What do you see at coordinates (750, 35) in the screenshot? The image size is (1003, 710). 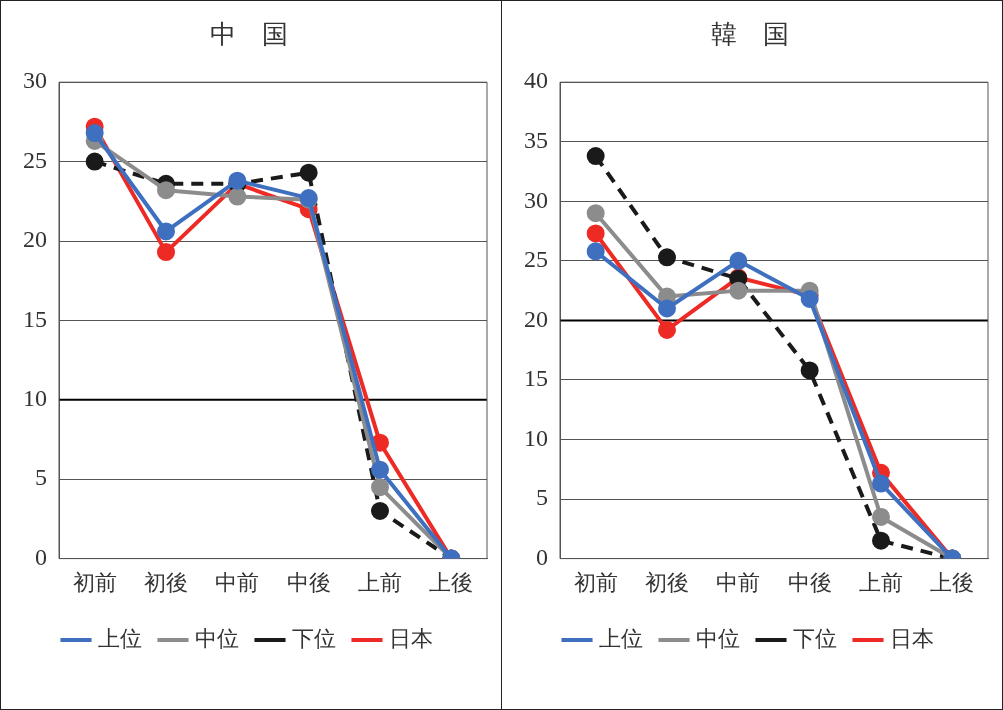 I see `chart-title: 韓 国` at bounding box center [750, 35].